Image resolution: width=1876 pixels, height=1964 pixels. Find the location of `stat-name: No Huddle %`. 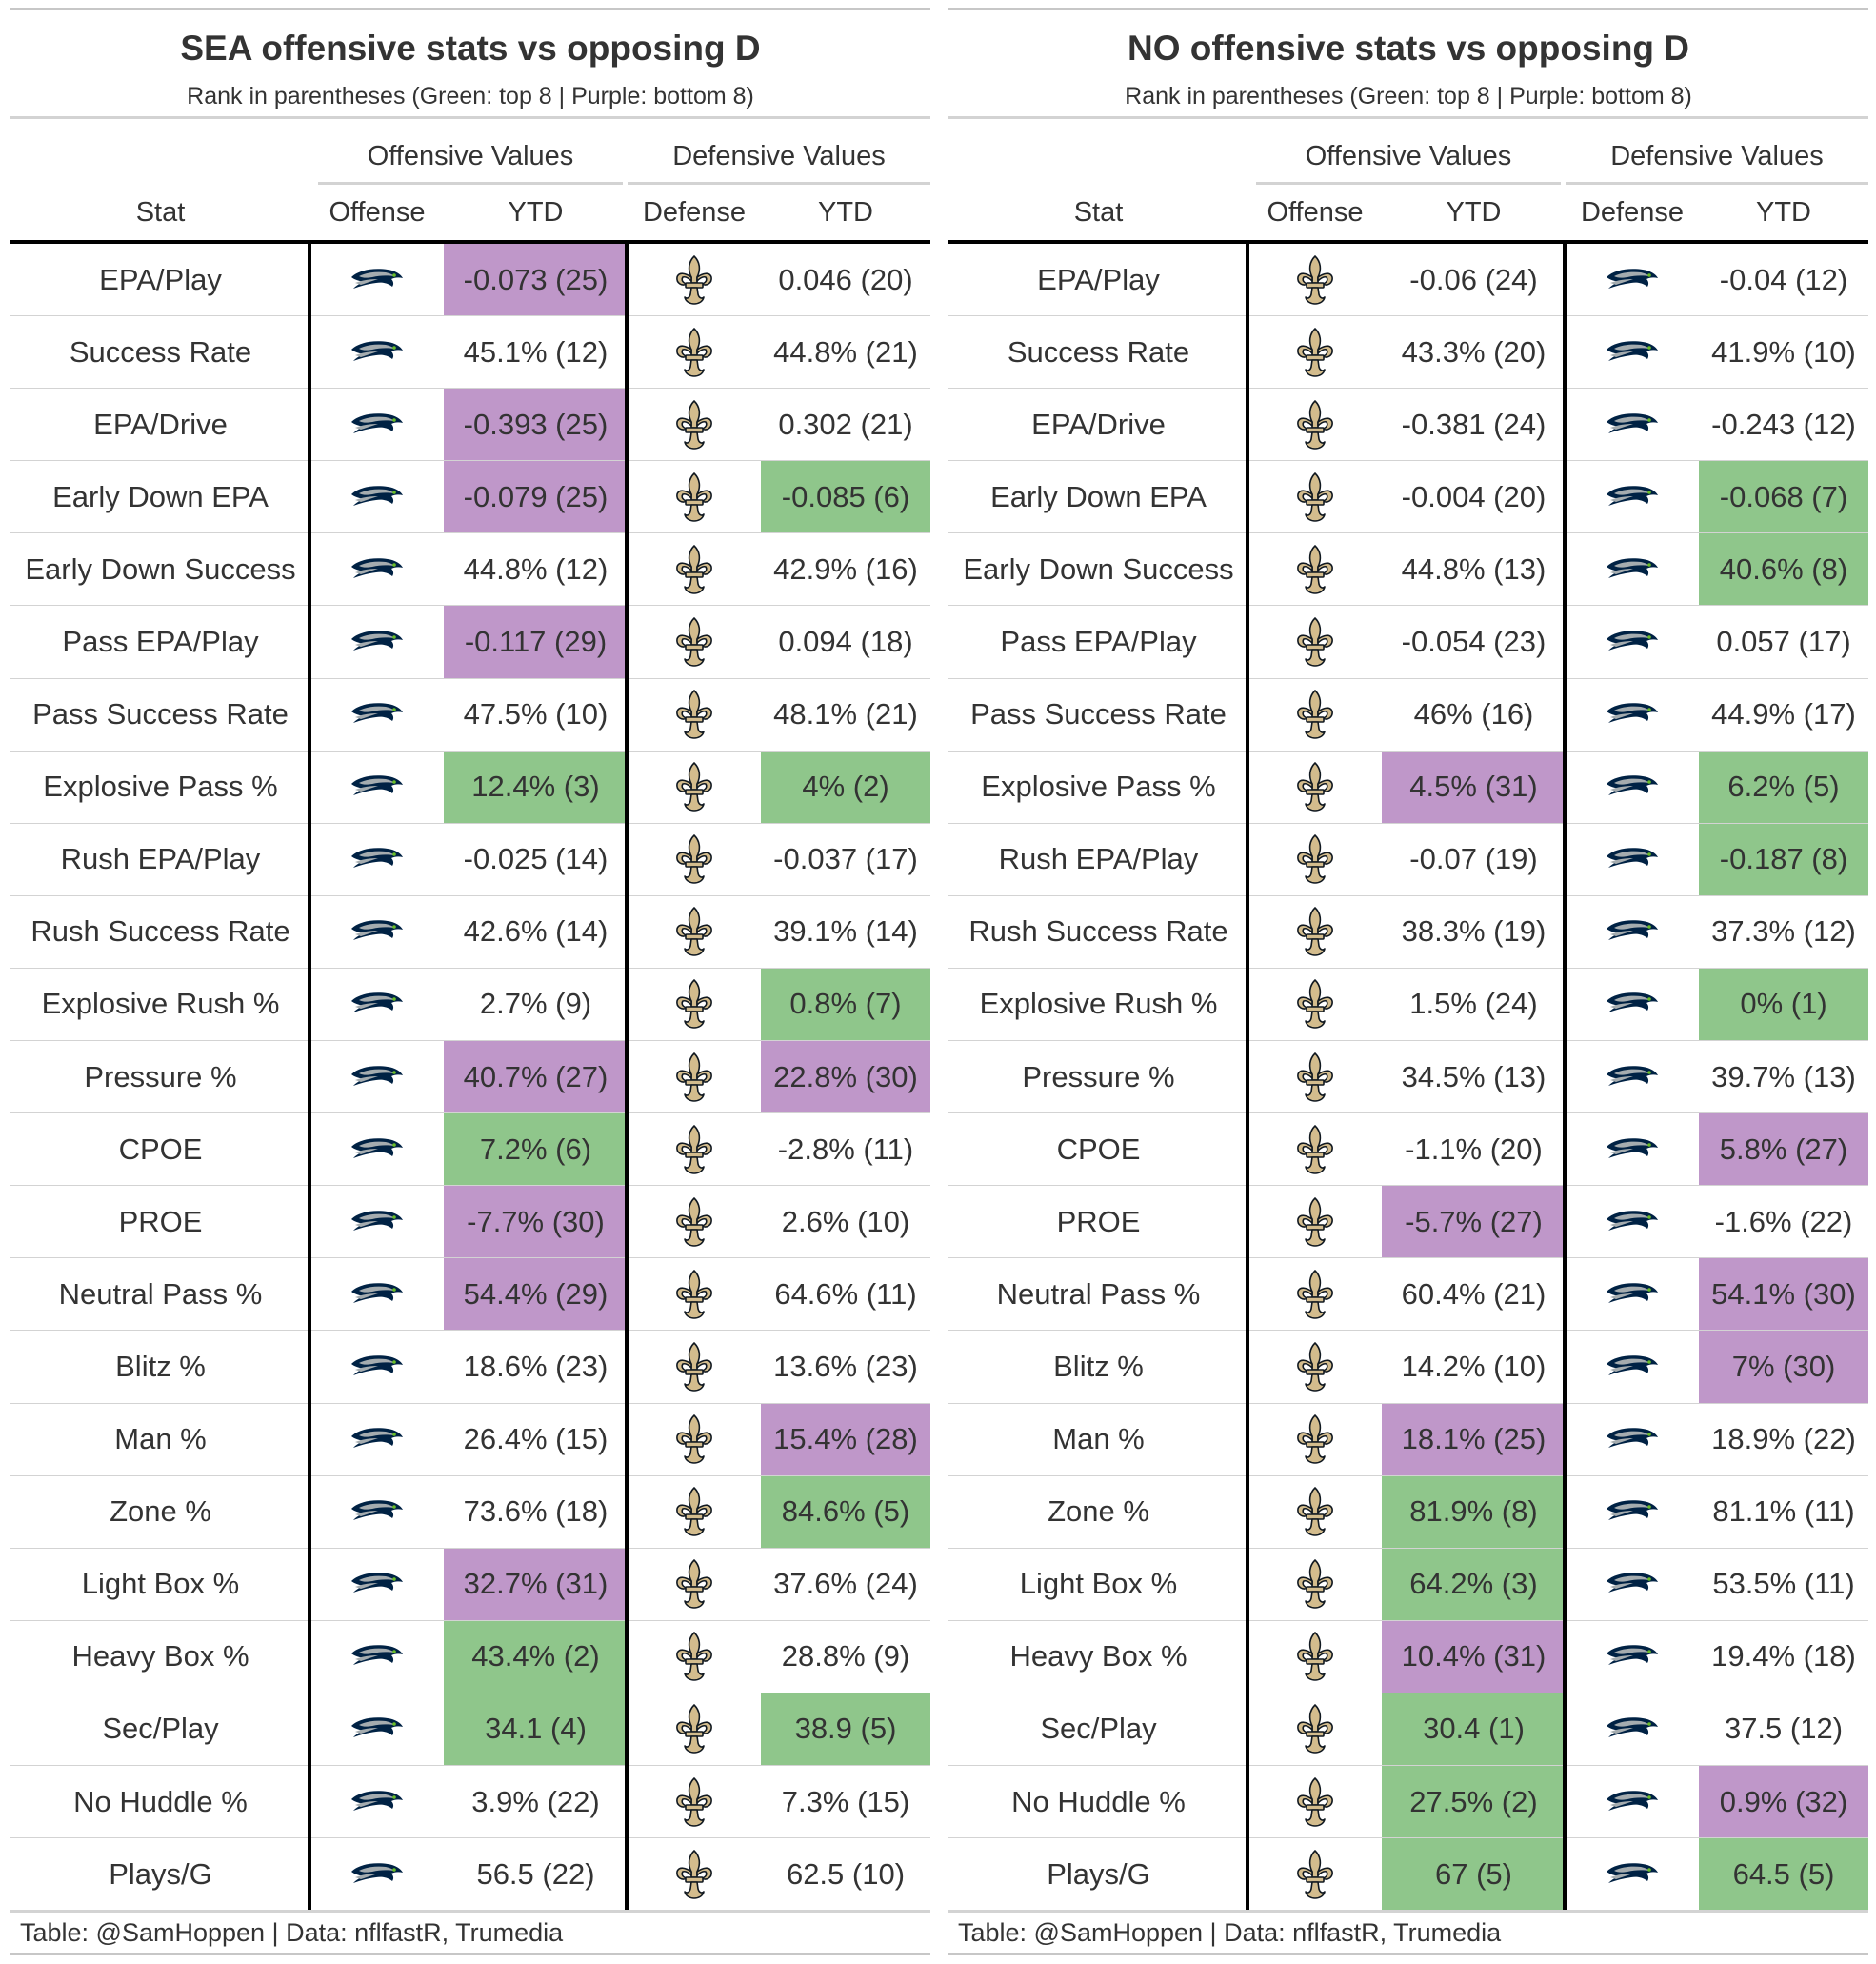

stat-name: No Huddle % is located at coordinates (160, 1801).